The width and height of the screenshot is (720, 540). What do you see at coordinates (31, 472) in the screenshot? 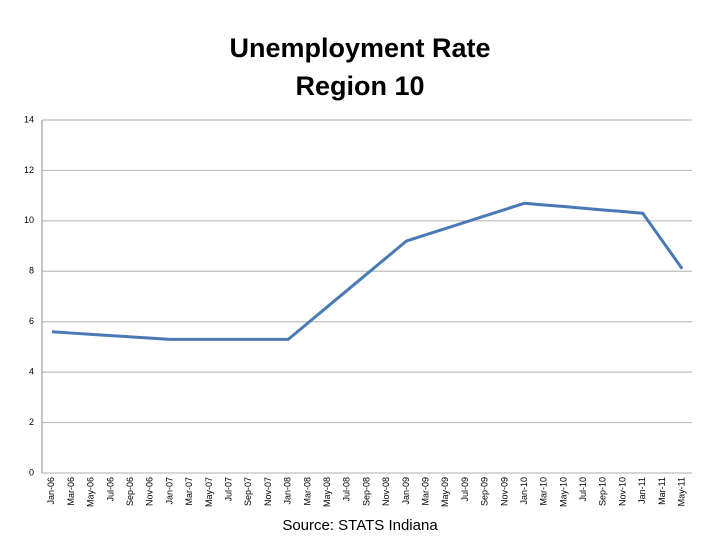
I see `y-tick-label: 0` at bounding box center [31, 472].